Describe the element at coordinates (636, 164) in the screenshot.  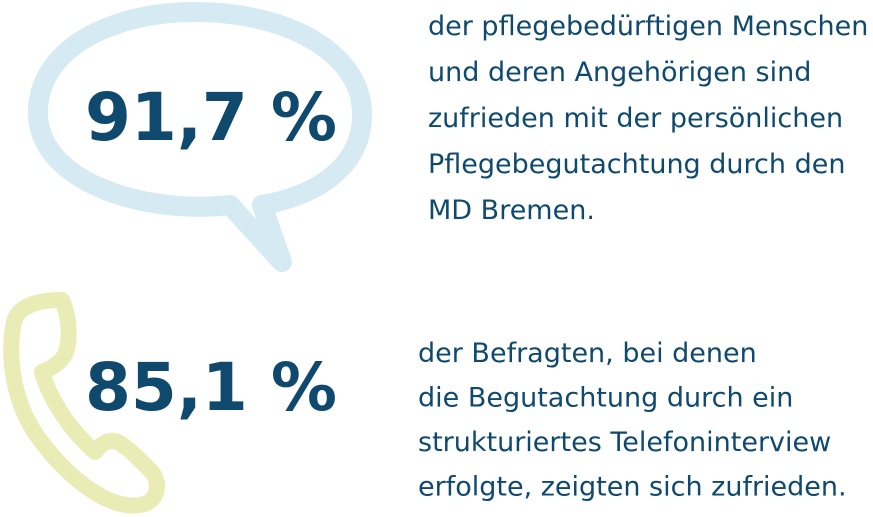
I see `description-line: Pflegebegutachtung durch den` at that location.